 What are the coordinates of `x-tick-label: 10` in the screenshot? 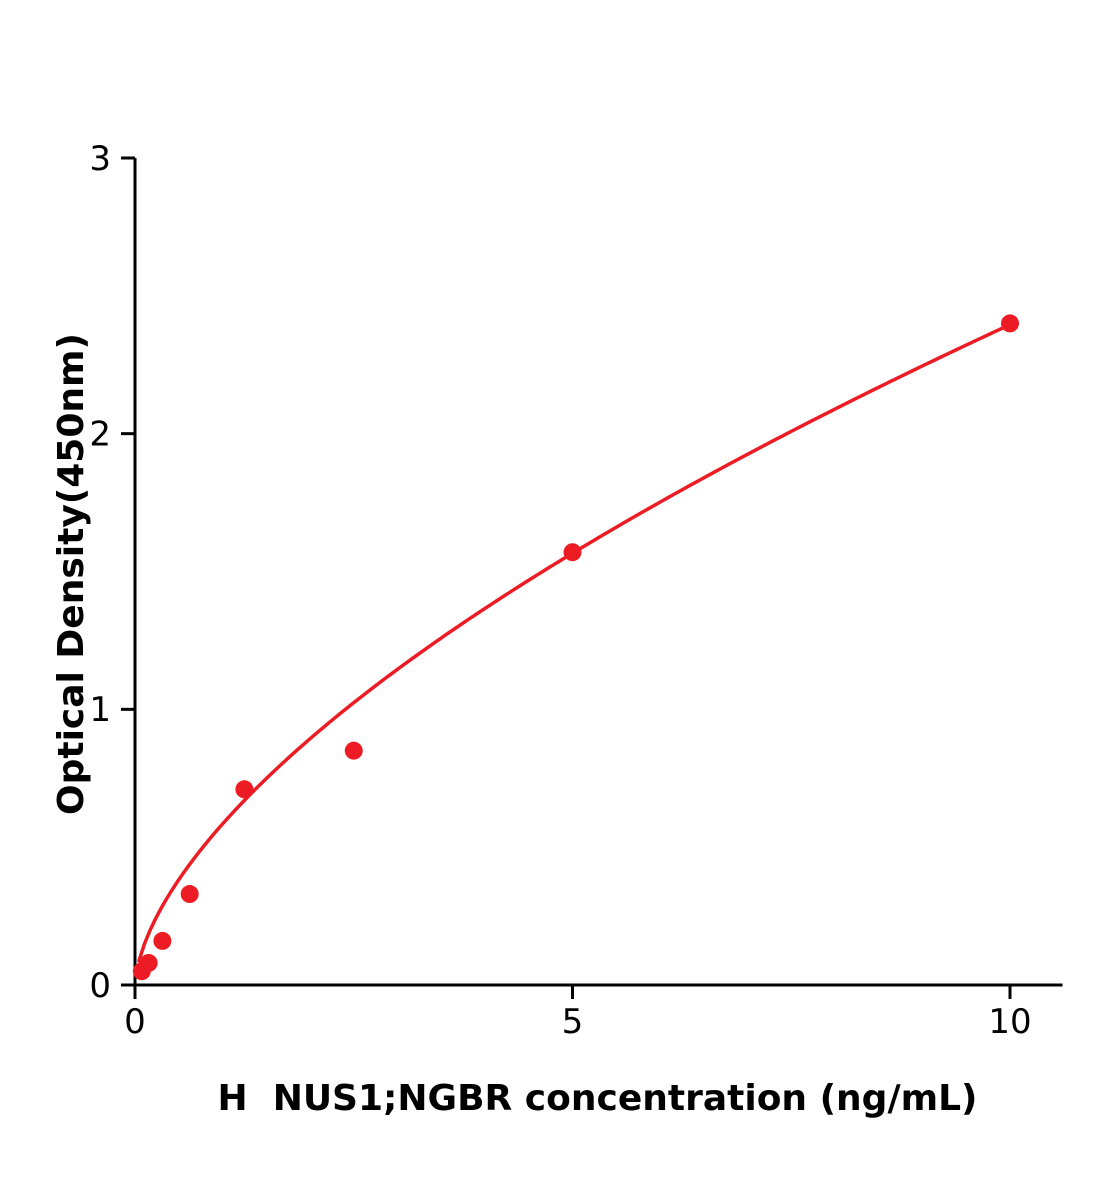 It's located at (1009, 1022).